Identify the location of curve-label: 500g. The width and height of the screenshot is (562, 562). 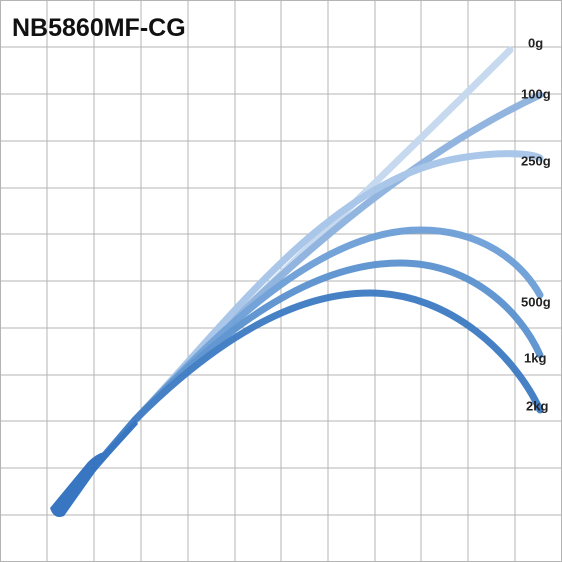
(536, 301).